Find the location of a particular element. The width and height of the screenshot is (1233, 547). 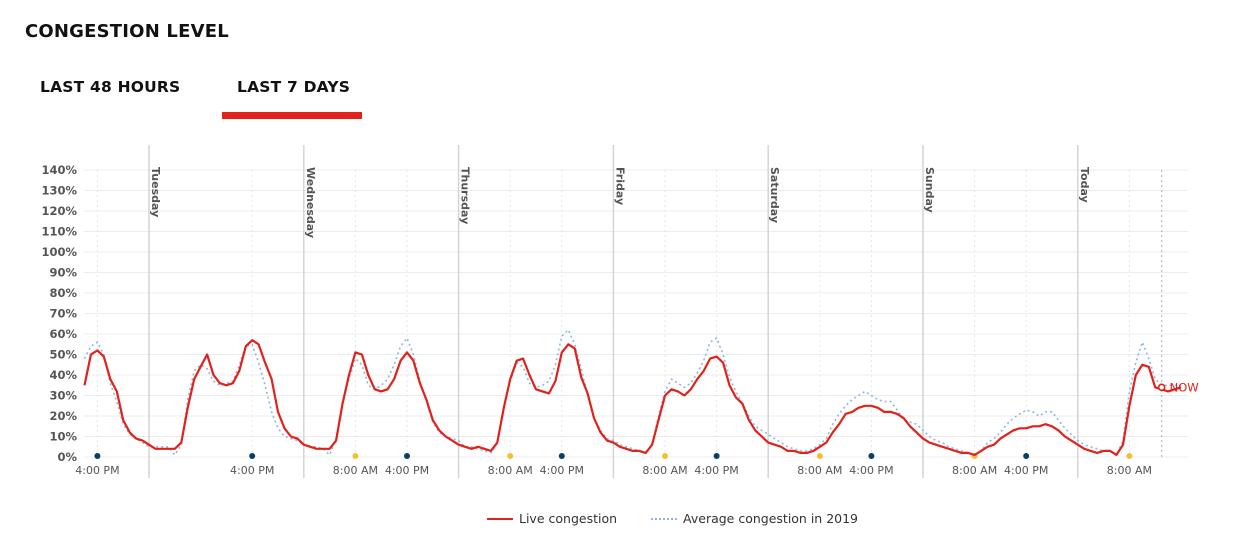

y-tick-label: 100% is located at coordinates (59, 252).